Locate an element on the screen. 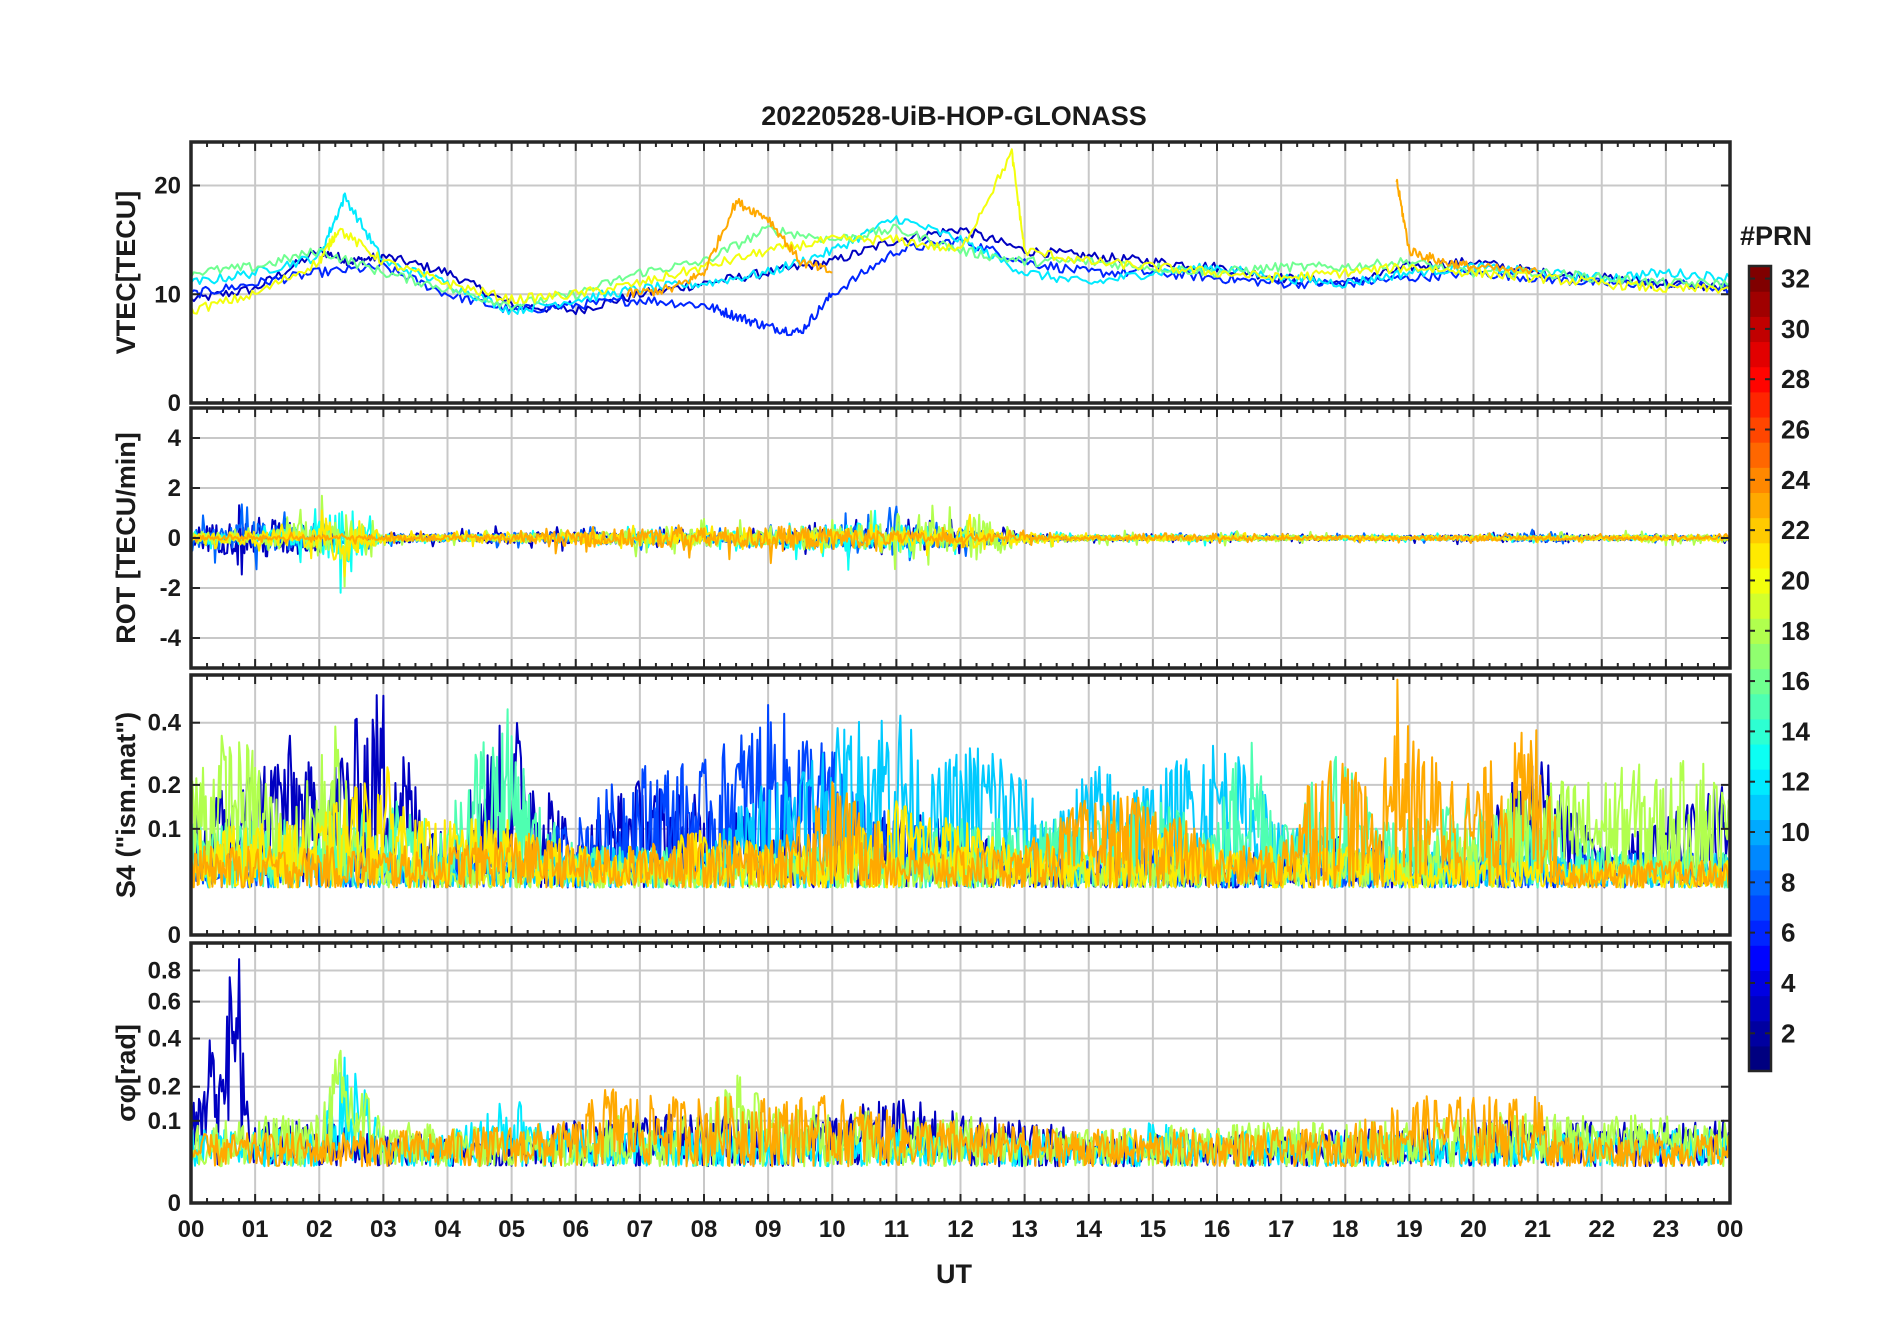 The image size is (1902, 1330). colorbar-tick-label: 28 is located at coordinates (1795, 379).